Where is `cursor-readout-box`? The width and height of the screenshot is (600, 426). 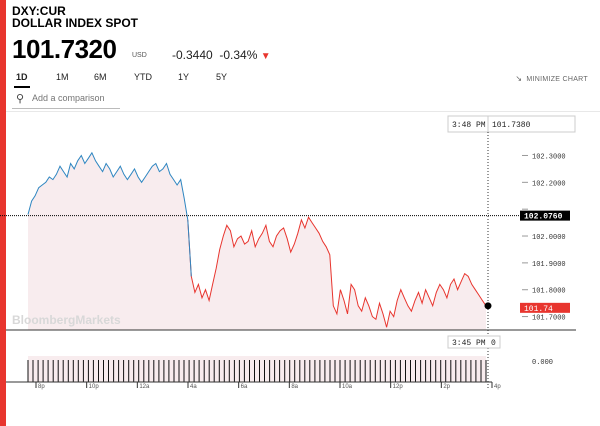 cursor-readout-box is located at coordinates (511, 124).